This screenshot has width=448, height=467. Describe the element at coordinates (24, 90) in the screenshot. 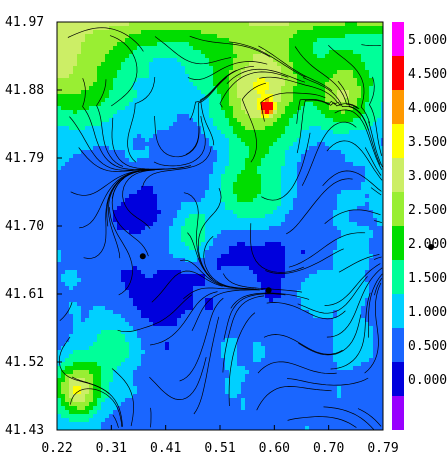

I see `y-tick-label-1: 41.88` at that location.